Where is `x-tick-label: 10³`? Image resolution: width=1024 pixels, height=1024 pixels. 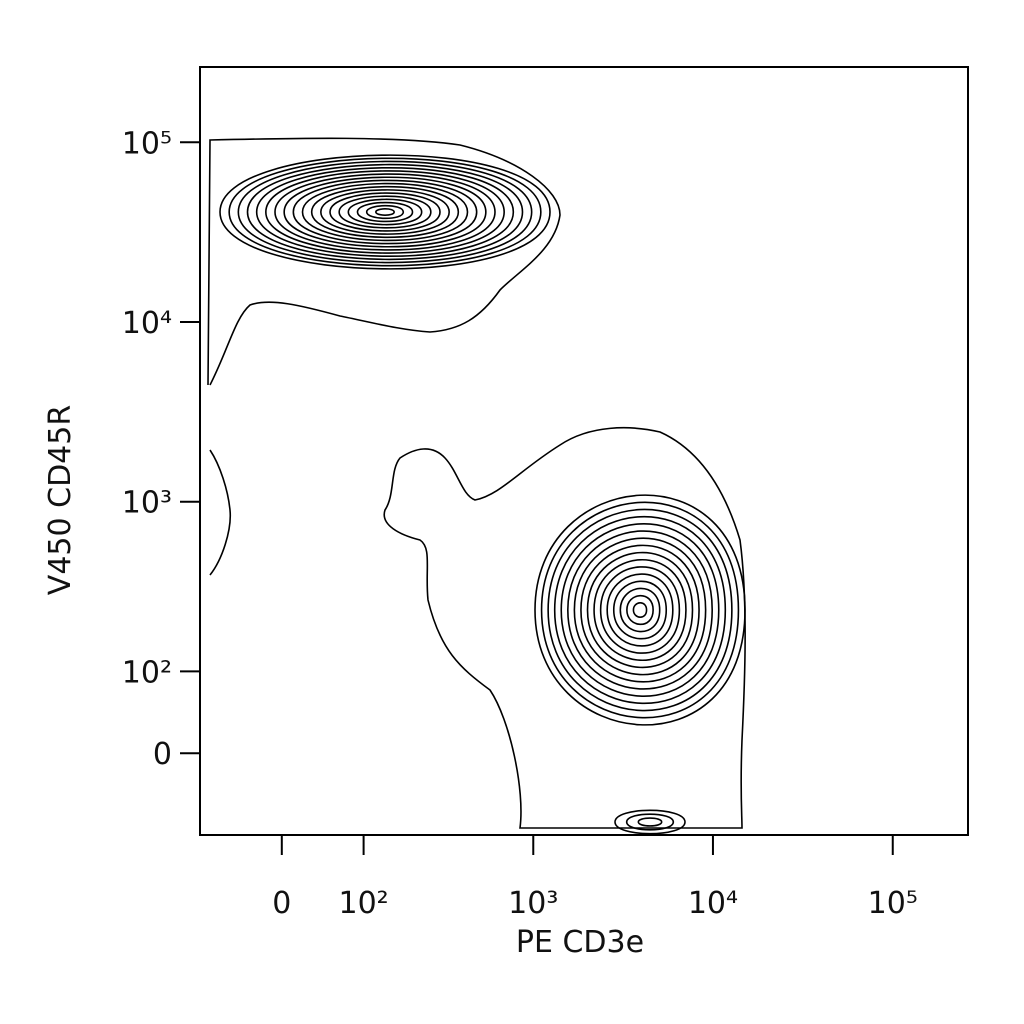 x-tick-label: 10³ is located at coordinates (533, 903).